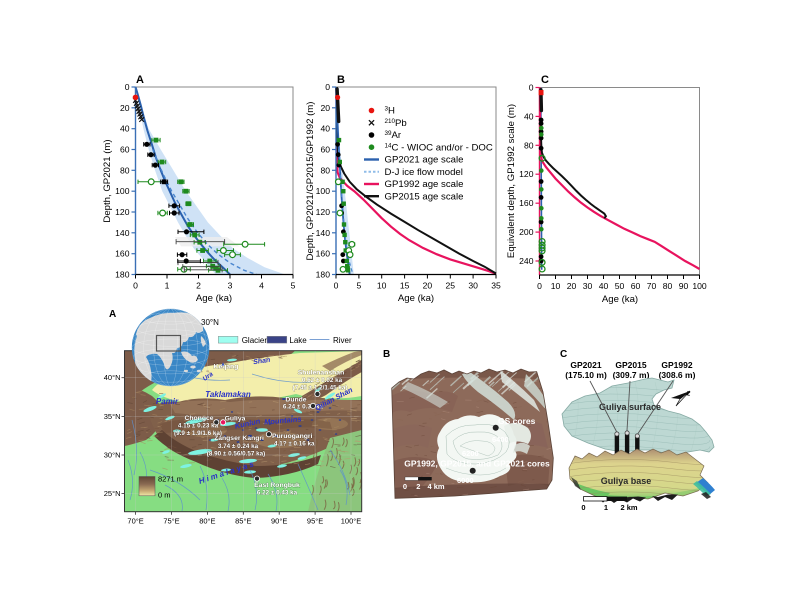 The image size is (800, 600). Describe the element at coordinates (628, 507) in the screenshot. I see `svg-text: 2 km` at that location.